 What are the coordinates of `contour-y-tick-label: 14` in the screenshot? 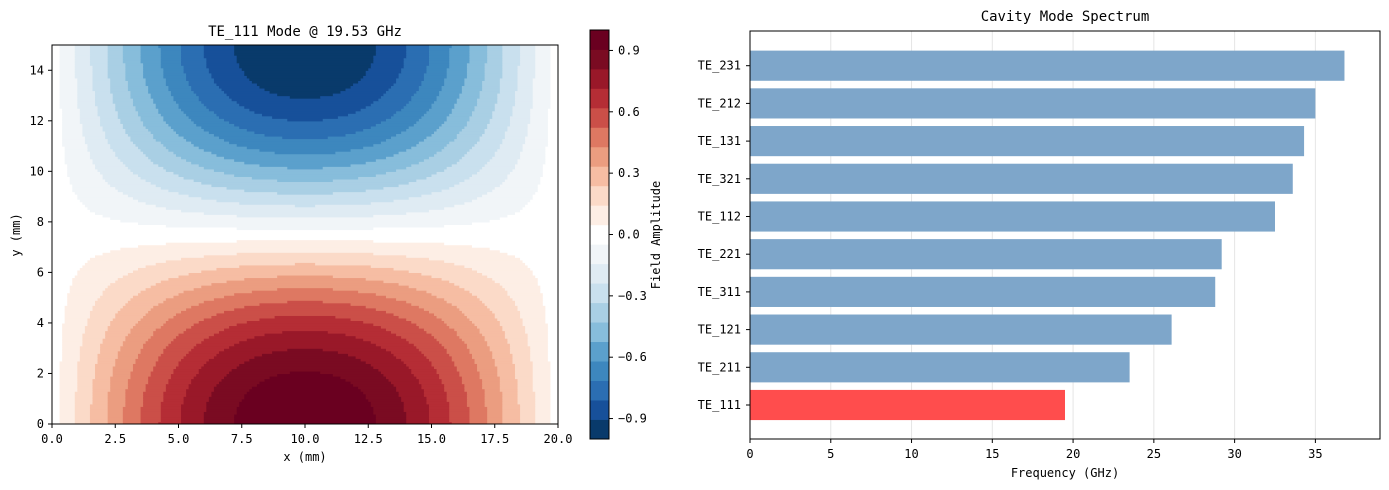 It's located at (37, 70).